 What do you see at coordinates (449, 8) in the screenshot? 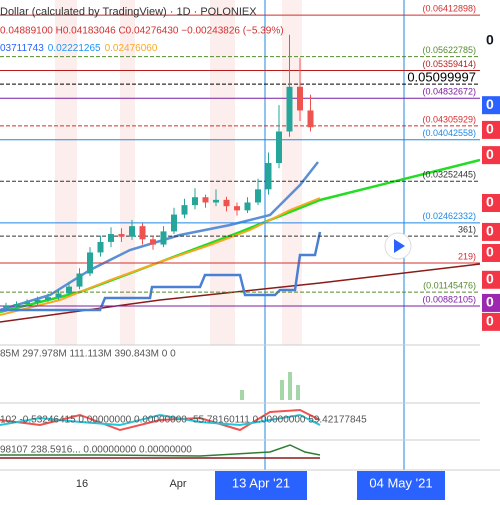
I see `level-label: (0.06412898)` at bounding box center [449, 8].